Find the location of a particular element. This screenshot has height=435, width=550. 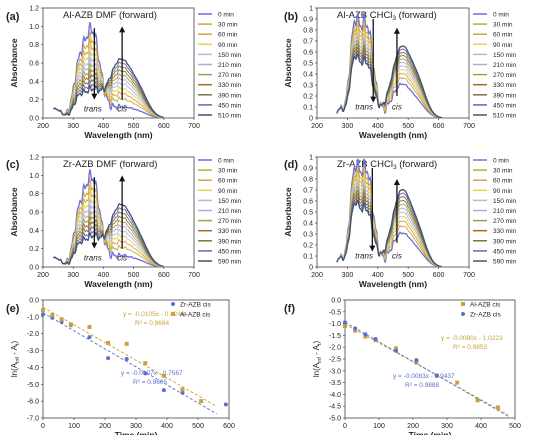

y-tick-label: 0.7 is located at coordinates (308, 191).